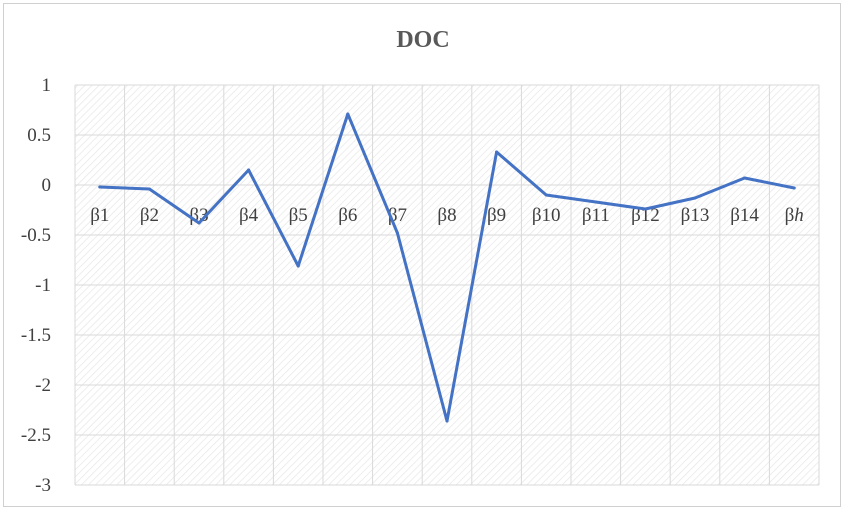 This screenshot has height=512, width=846. What do you see at coordinates (298, 215) in the screenshot?
I see `x-tick-label: β5` at bounding box center [298, 215].